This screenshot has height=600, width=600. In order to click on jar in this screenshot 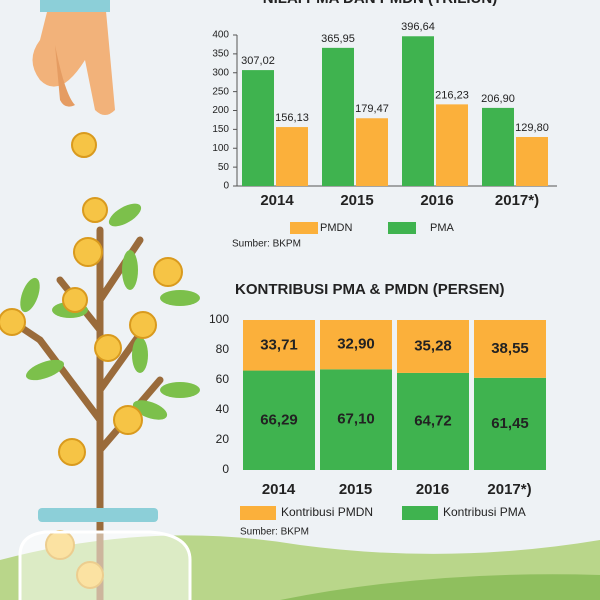, I will do `click(105, 554)`.